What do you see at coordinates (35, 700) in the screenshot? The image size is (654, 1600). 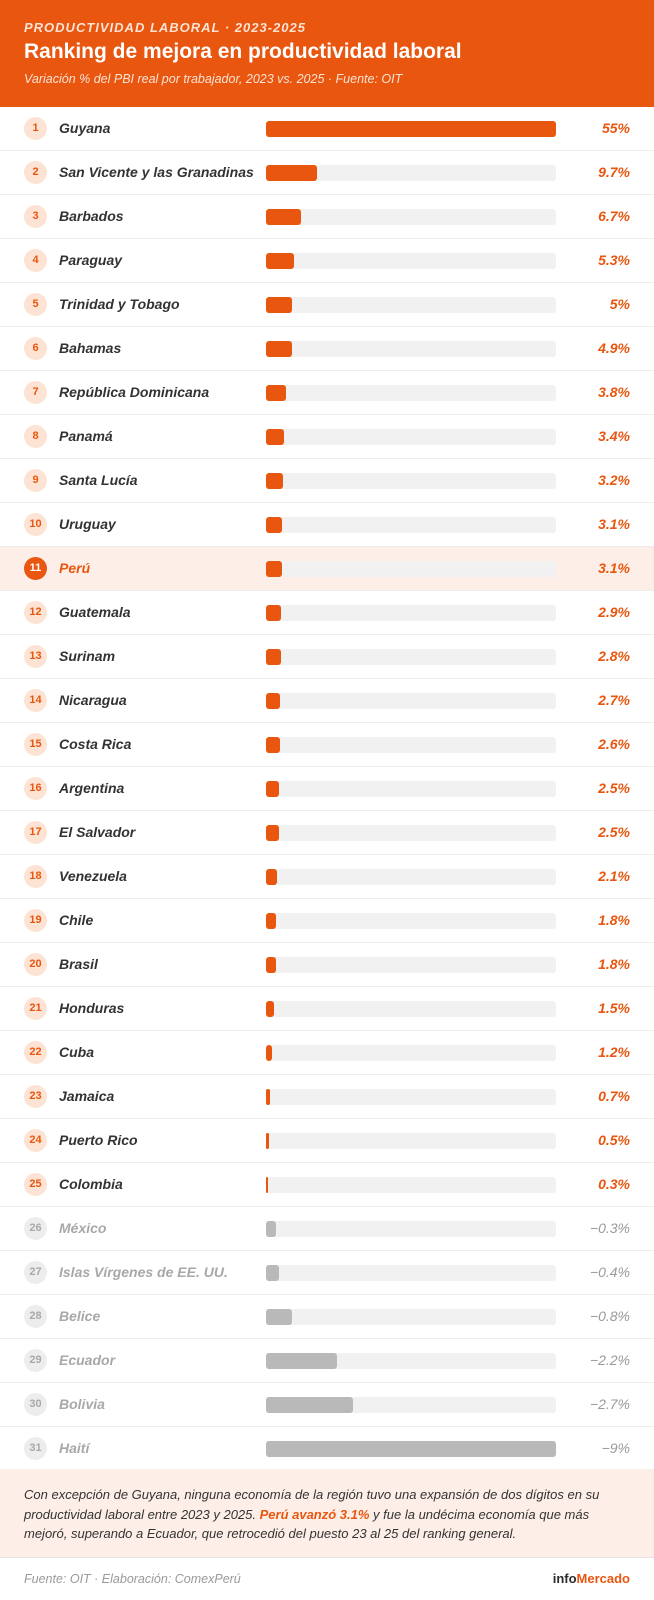 I see `rank-badge: 14` at bounding box center [35, 700].